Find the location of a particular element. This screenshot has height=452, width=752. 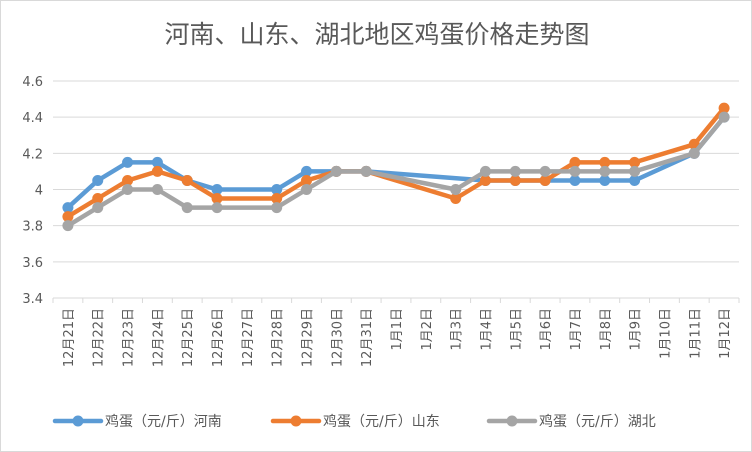

x-tick-label: 12月22日 is located at coordinates (99, 337).